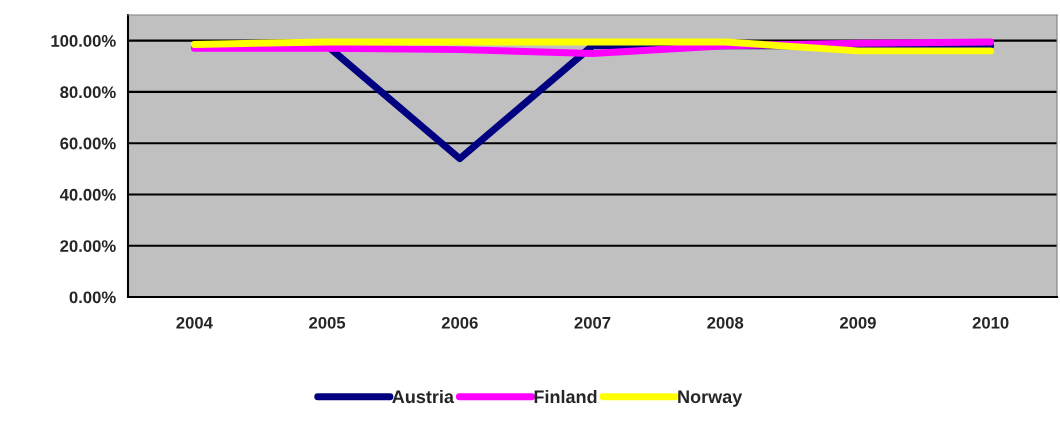 The width and height of the screenshot is (1060, 423). What do you see at coordinates (857, 322) in the screenshot?
I see `x-tick-label: 2009` at bounding box center [857, 322].